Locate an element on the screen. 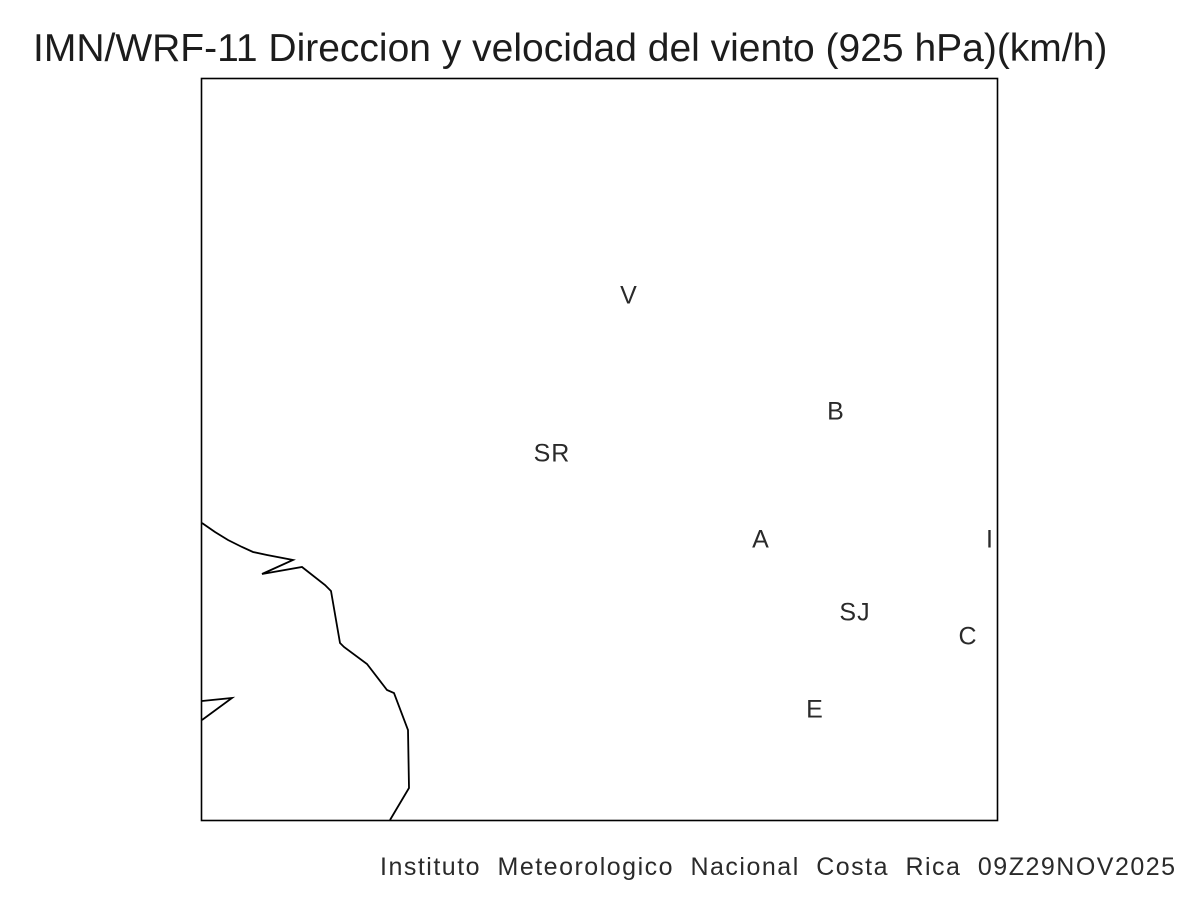 The image size is (1200, 900). station-label-sj: SJ is located at coordinates (855, 612).